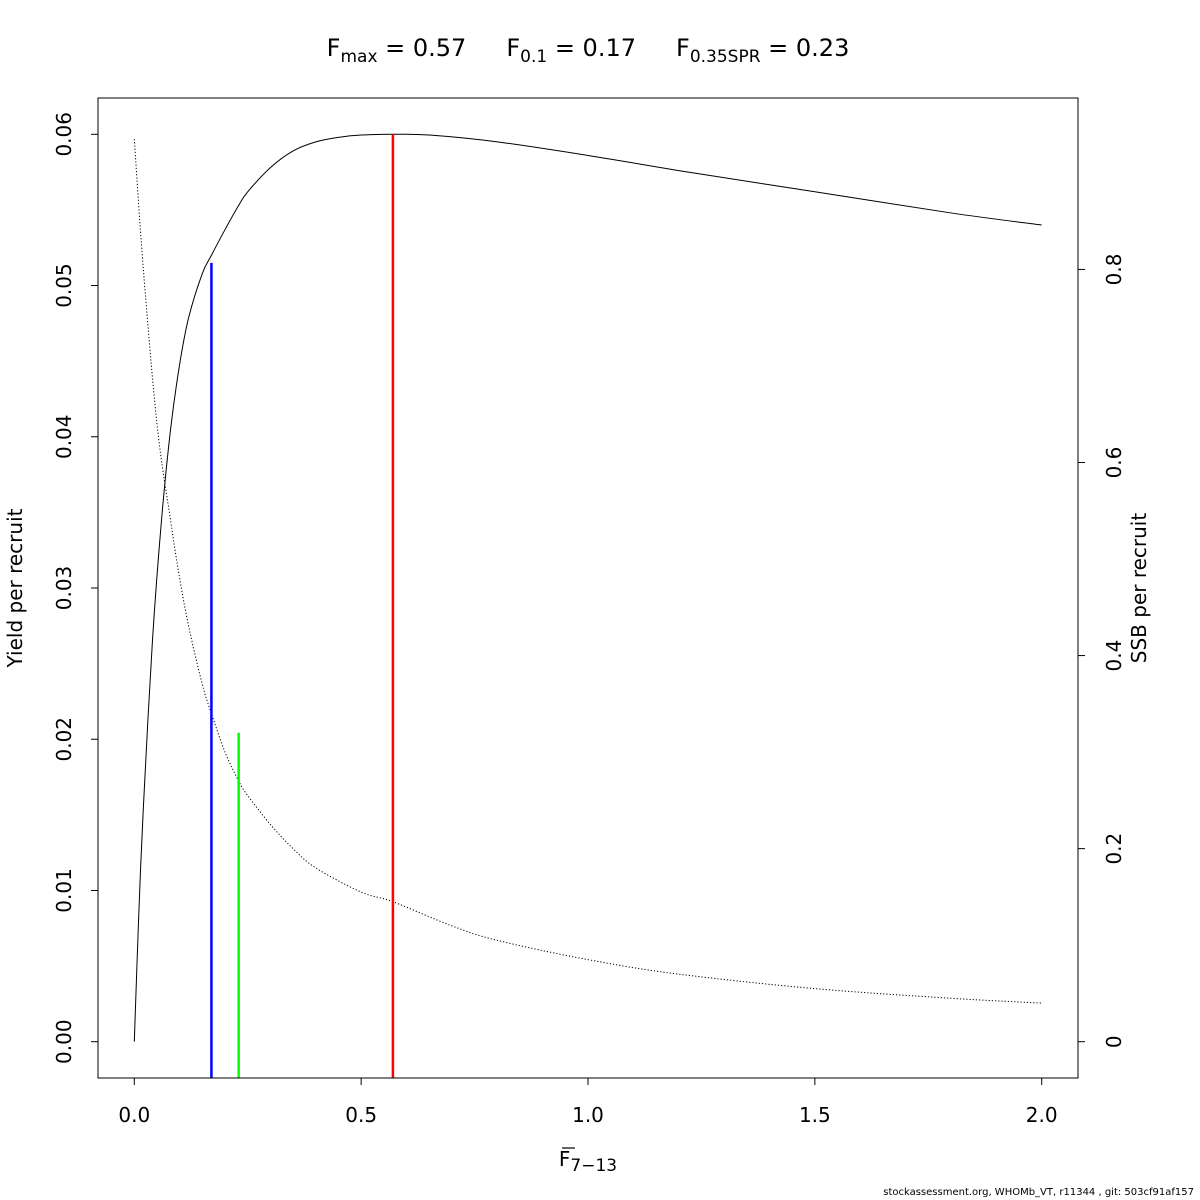 This screenshot has width=1200, height=1200. I want to click on title-subscript: 0.1, so click(533, 57).